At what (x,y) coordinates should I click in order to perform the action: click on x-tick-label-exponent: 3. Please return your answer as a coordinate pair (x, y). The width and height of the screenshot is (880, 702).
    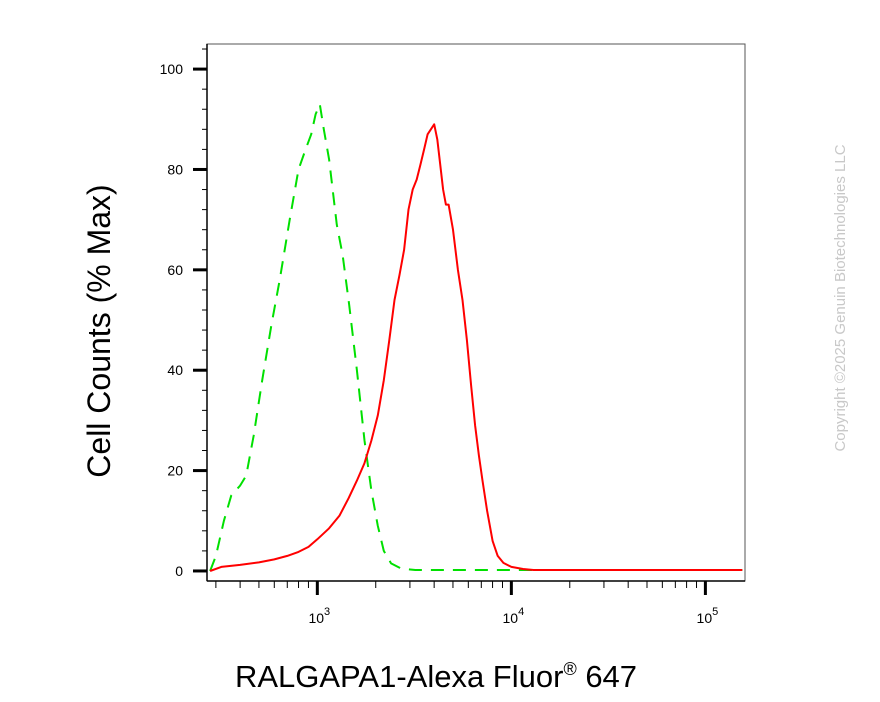
    Looking at the image, I should click on (327, 612).